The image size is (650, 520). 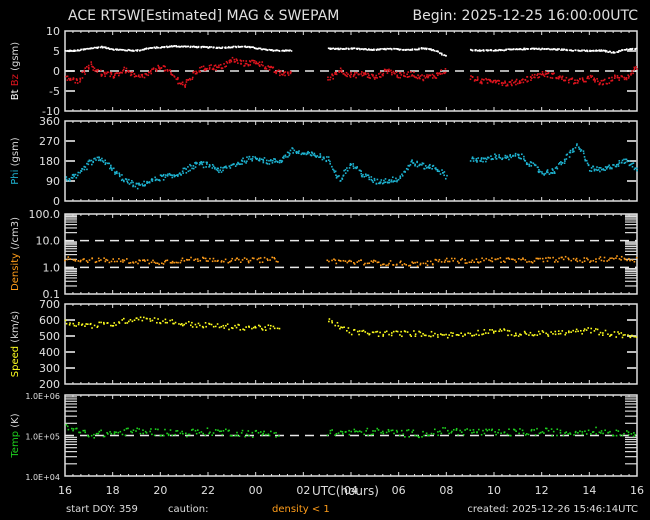 What do you see at coordinates (399, 490) in the screenshot?
I see `x-tick-label: 06` at bounding box center [399, 490].